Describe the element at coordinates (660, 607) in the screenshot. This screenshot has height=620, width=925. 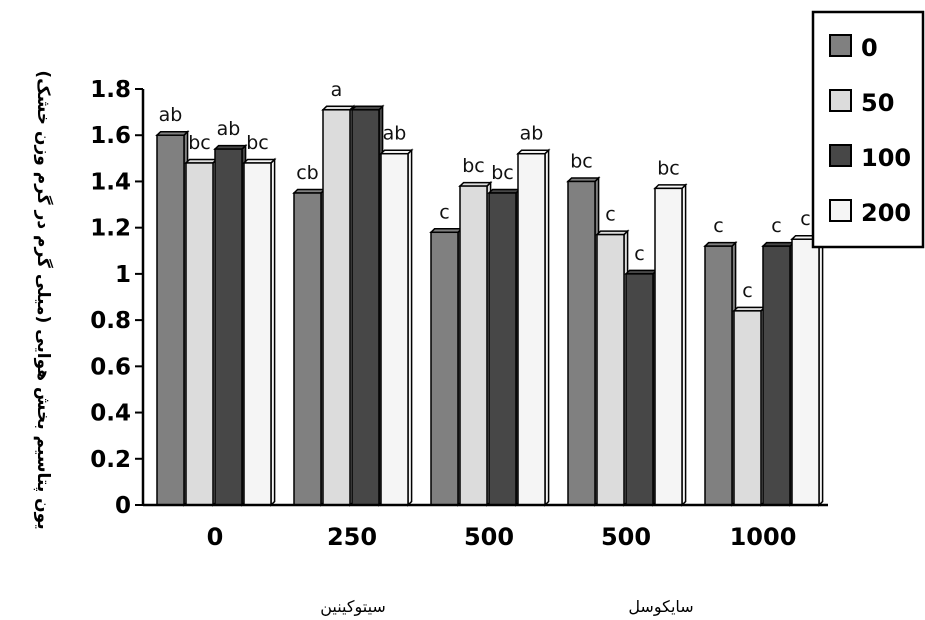
I see `group-label-cycocel: سایکوسل` at that location.